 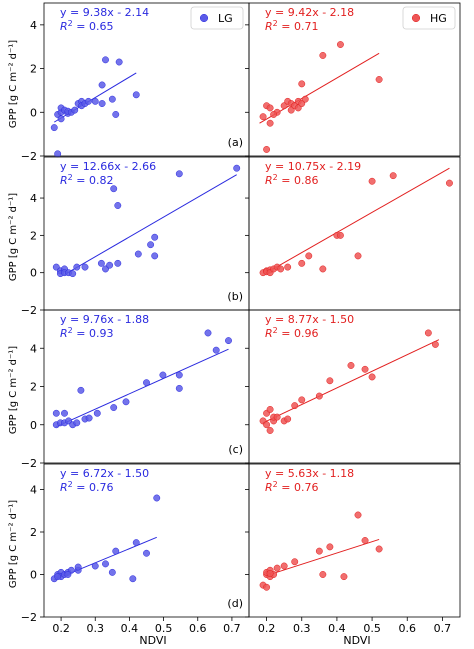 I want to click on x-tick-label: 0.5, so click(x=164, y=628).